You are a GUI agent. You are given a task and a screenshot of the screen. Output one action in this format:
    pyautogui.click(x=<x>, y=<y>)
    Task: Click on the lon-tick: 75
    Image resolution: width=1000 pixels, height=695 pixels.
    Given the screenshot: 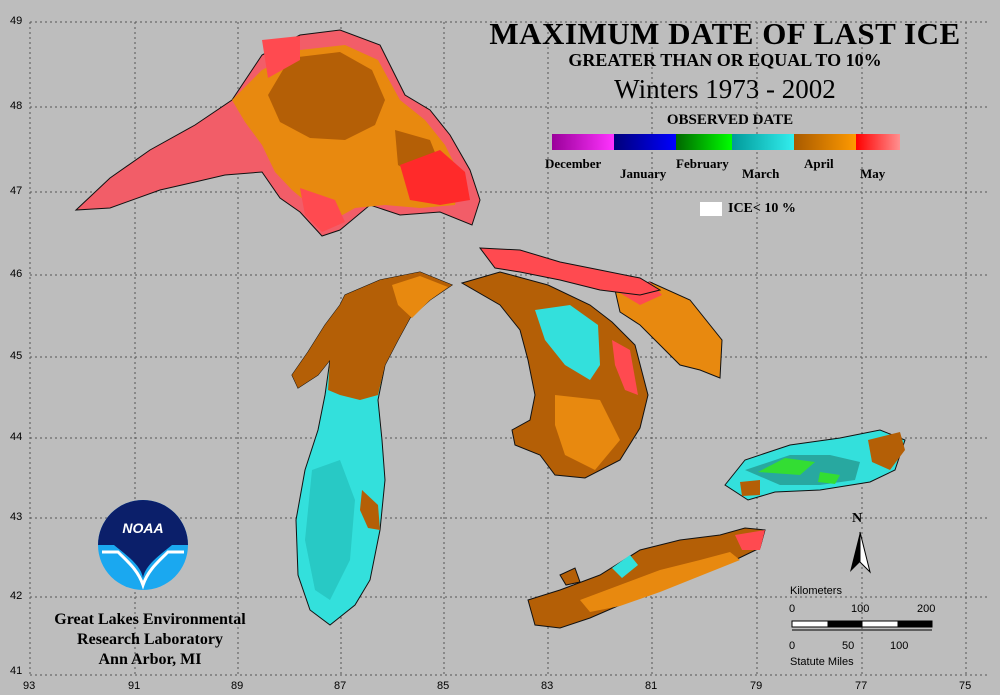 What is the action you would take?
    pyautogui.click(x=965, y=686)
    